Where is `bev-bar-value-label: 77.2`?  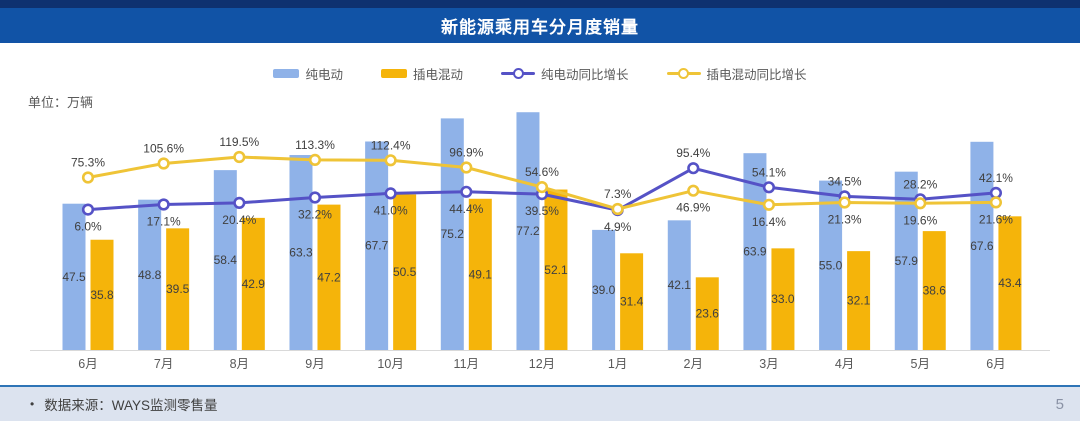 bev-bar-value-label: 77.2 is located at coordinates (528, 231).